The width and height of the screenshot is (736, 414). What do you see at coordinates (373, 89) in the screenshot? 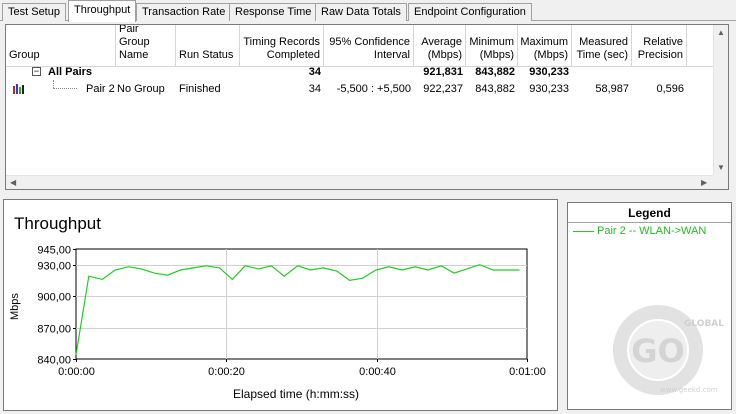
I see `confidence-interval: -5,500 : +5,500` at bounding box center [373, 89].